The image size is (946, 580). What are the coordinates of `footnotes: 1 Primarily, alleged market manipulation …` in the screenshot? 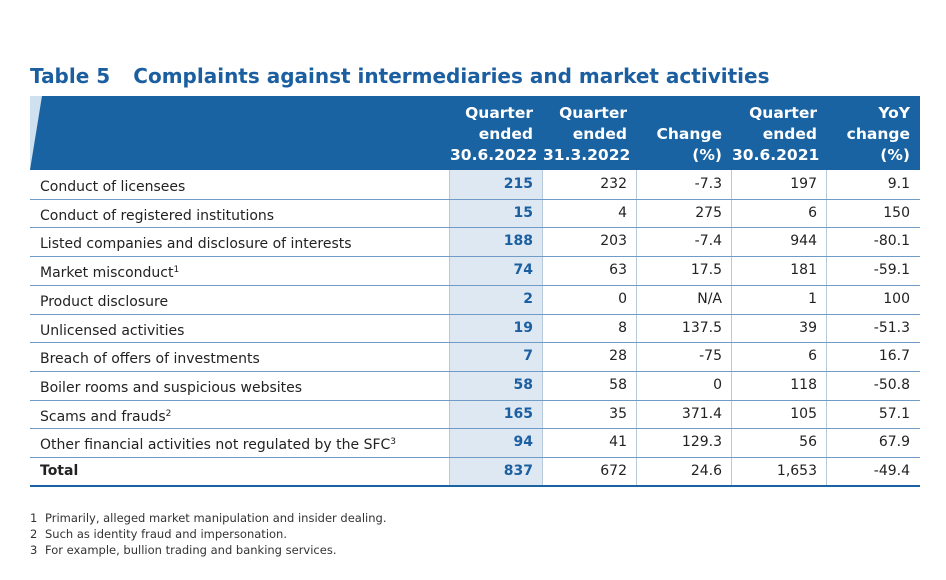 It's located at (208, 534).